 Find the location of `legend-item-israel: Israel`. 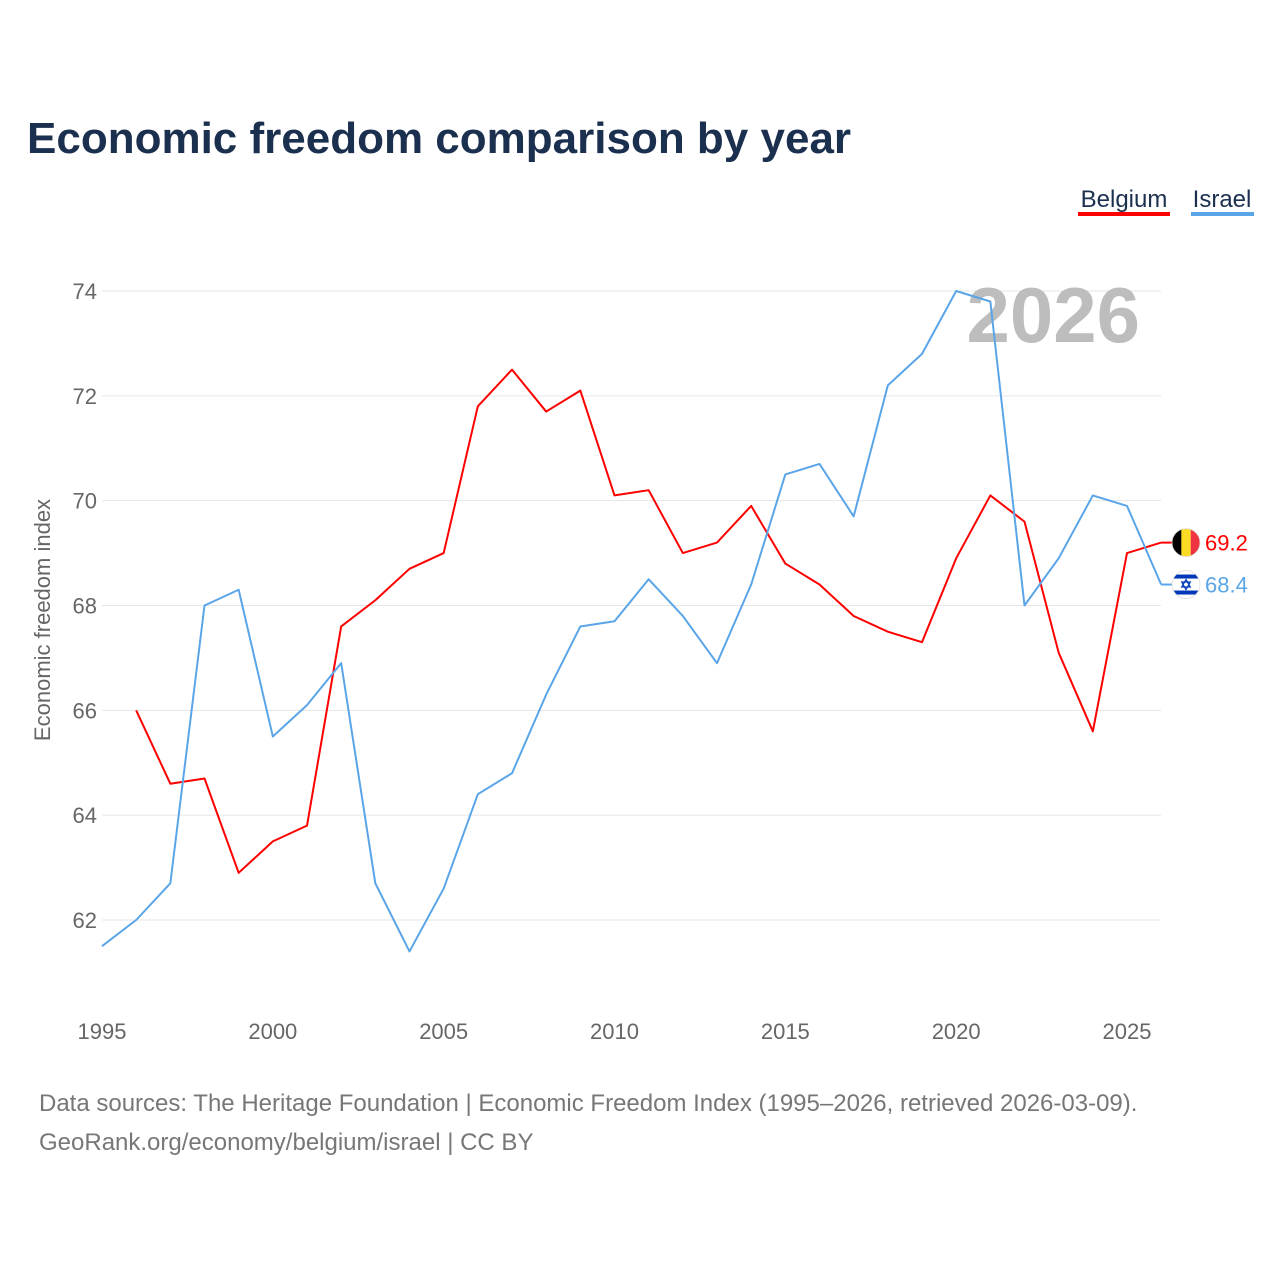

legend-item-israel: Israel is located at coordinates (1222, 201).